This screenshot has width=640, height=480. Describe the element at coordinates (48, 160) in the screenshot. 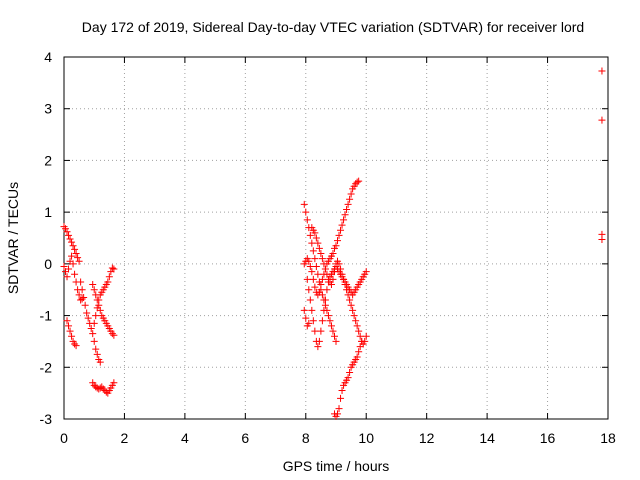

I see `y-tick-label: 2` at that location.